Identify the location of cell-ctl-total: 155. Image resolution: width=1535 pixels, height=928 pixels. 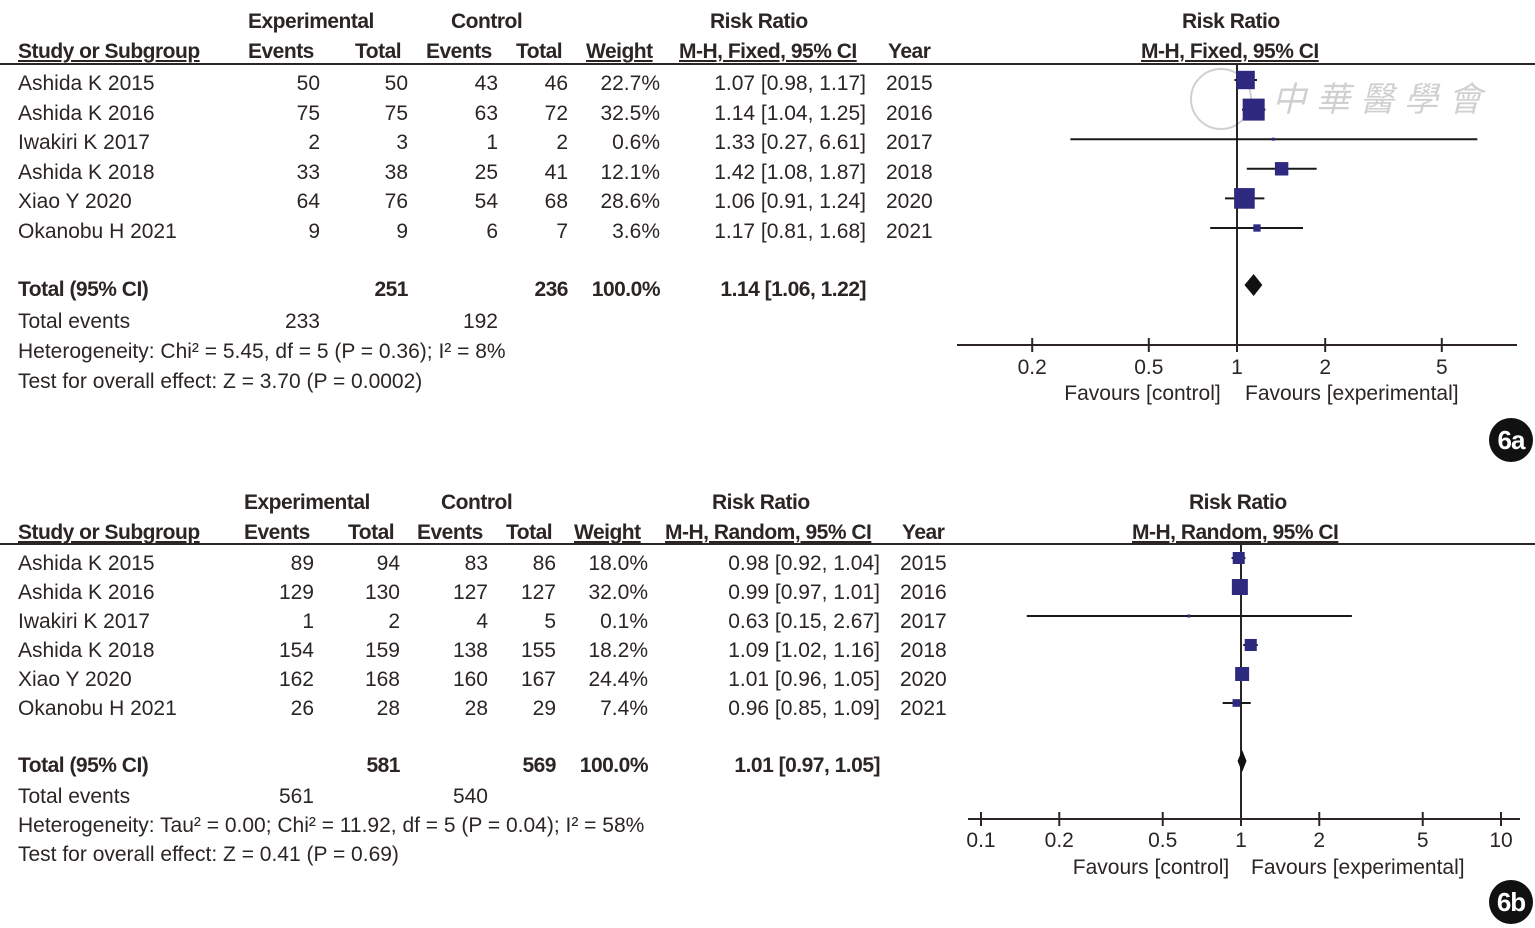
(538, 650).